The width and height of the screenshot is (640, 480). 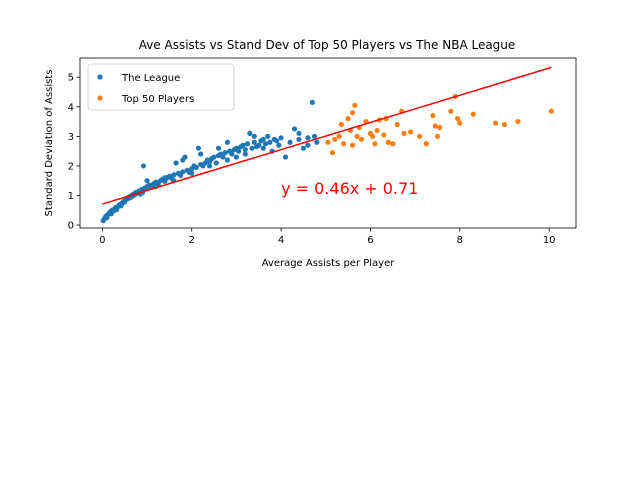 What do you see at coordinates (460, 240) in the screenshot?
I see `x-tick-label: 8` at bounding box center [460, 240].